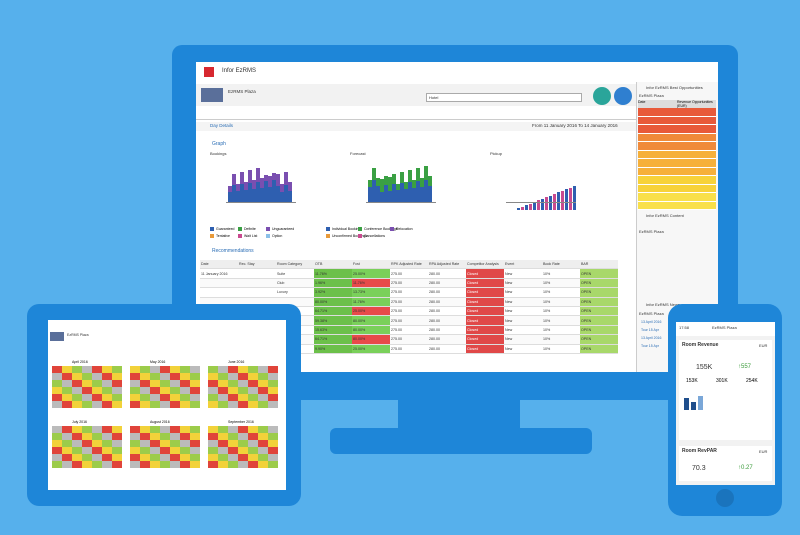 This screenshot has height=535, width=800. Describe the element at coordinates (333, 320) in the screenshot. I see `table-cell: 59.38%` at that location.